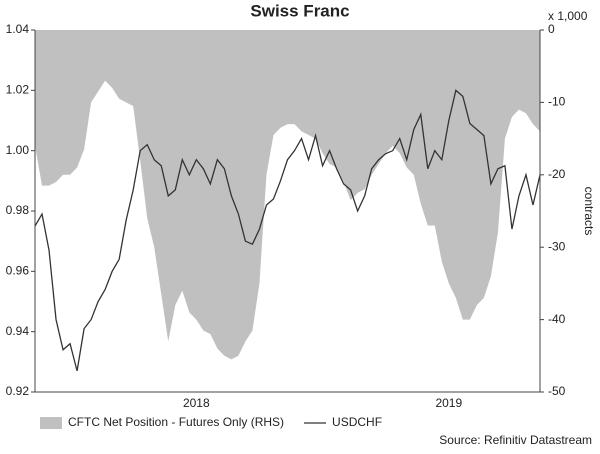 This screenshot has width=600, height=454. What do you see at coordinates (176, 422) in the screenshot?
I see `legend-label: CFTC Net Position - Futures Only (RHS)` at bounding box center [176, 422].